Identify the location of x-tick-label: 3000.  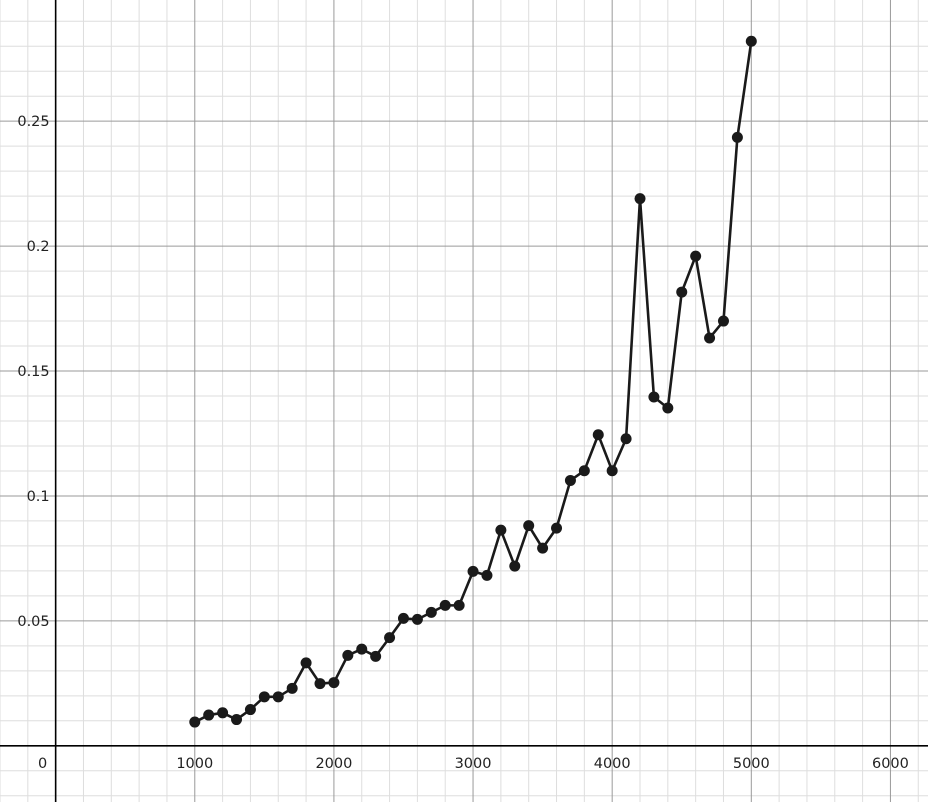
(473, 764).